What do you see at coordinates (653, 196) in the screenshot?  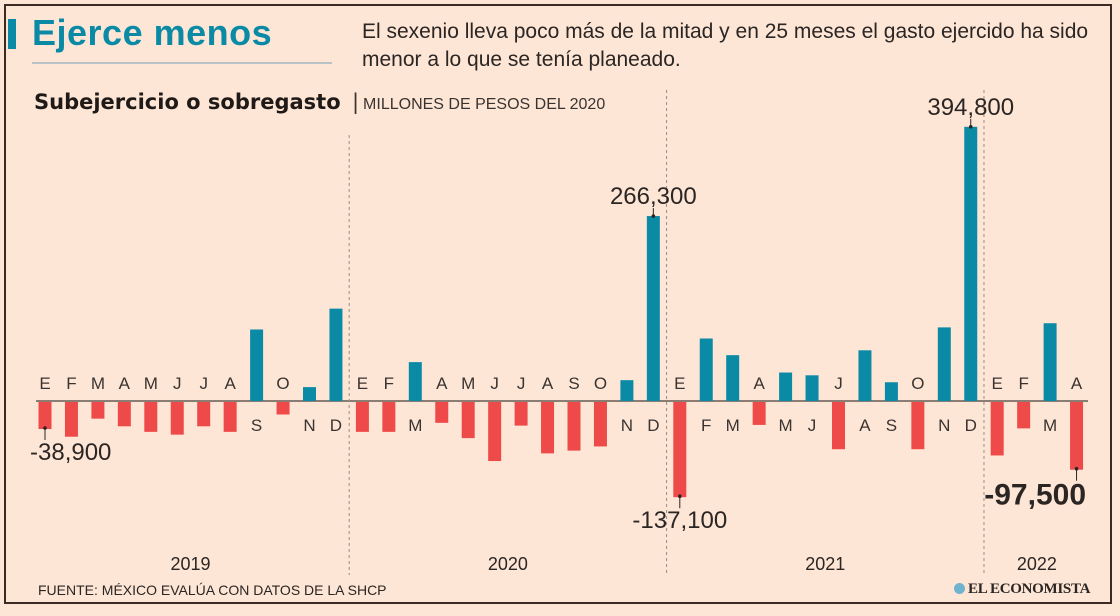 I see `value-annotation: 266,300` at bounding box center [653, 196].